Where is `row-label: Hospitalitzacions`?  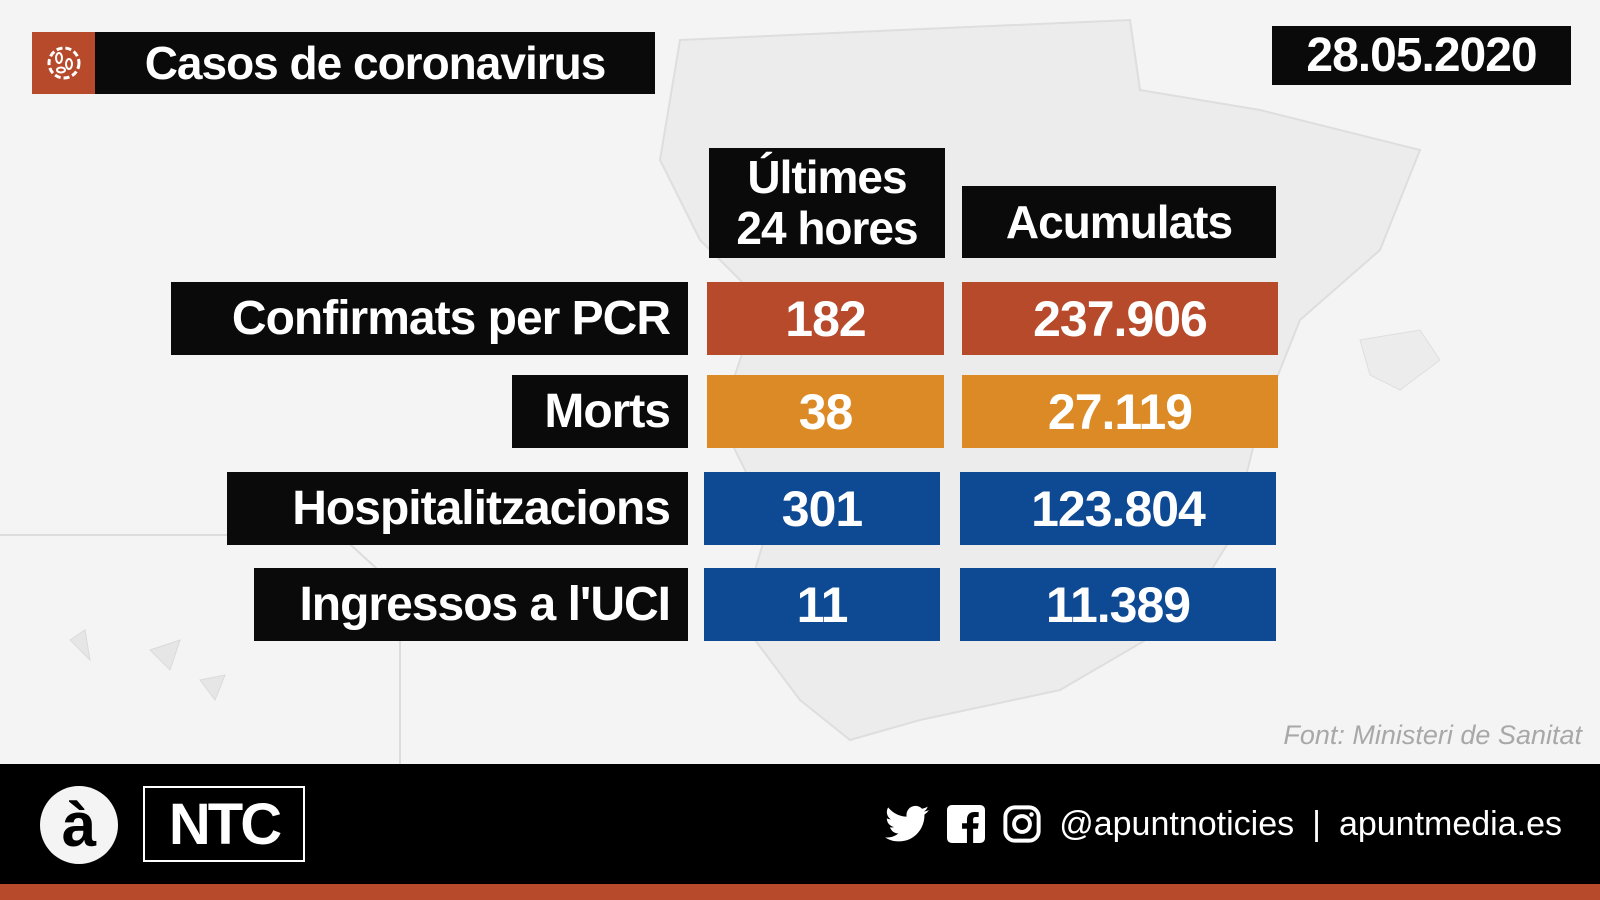
row-label: Hospitalitzacions is located at coordinates (457, 508).